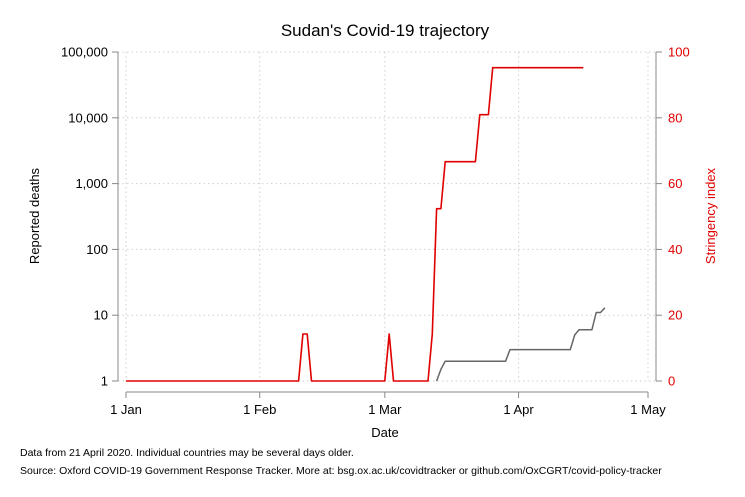 The width and height of the screenshot is (745, 497). I want to click on y-right-axis-label: Stringency index, so click(710, 215).